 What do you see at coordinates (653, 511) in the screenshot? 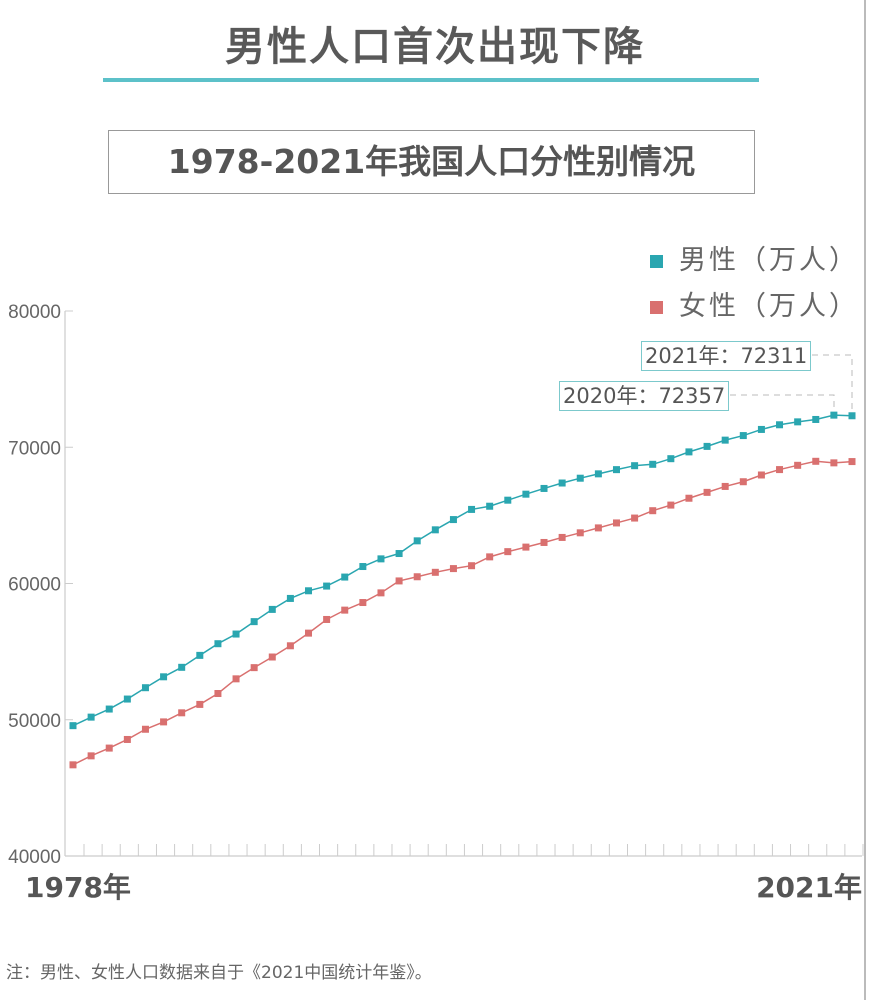
I see `data-point-female-2010` at bounding box center [653, 511].